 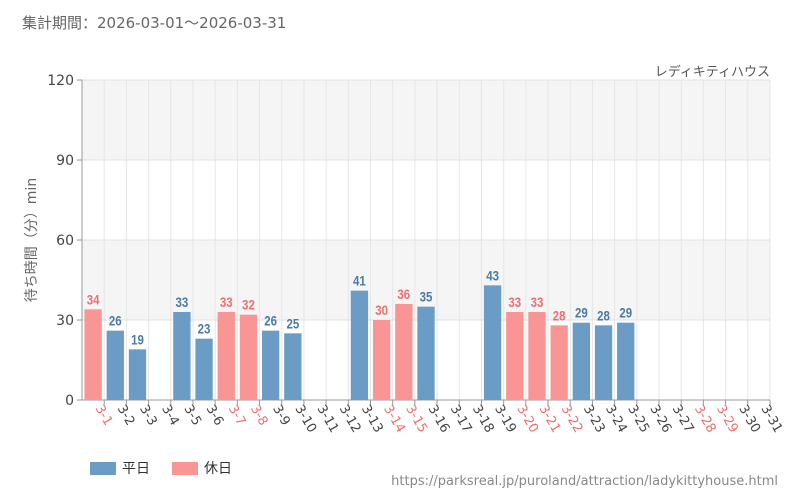 What do you see at coordinates (148, 416) in the screenshot?
I see `x-tick-label: 3-3` at bounding box center [148, 416].